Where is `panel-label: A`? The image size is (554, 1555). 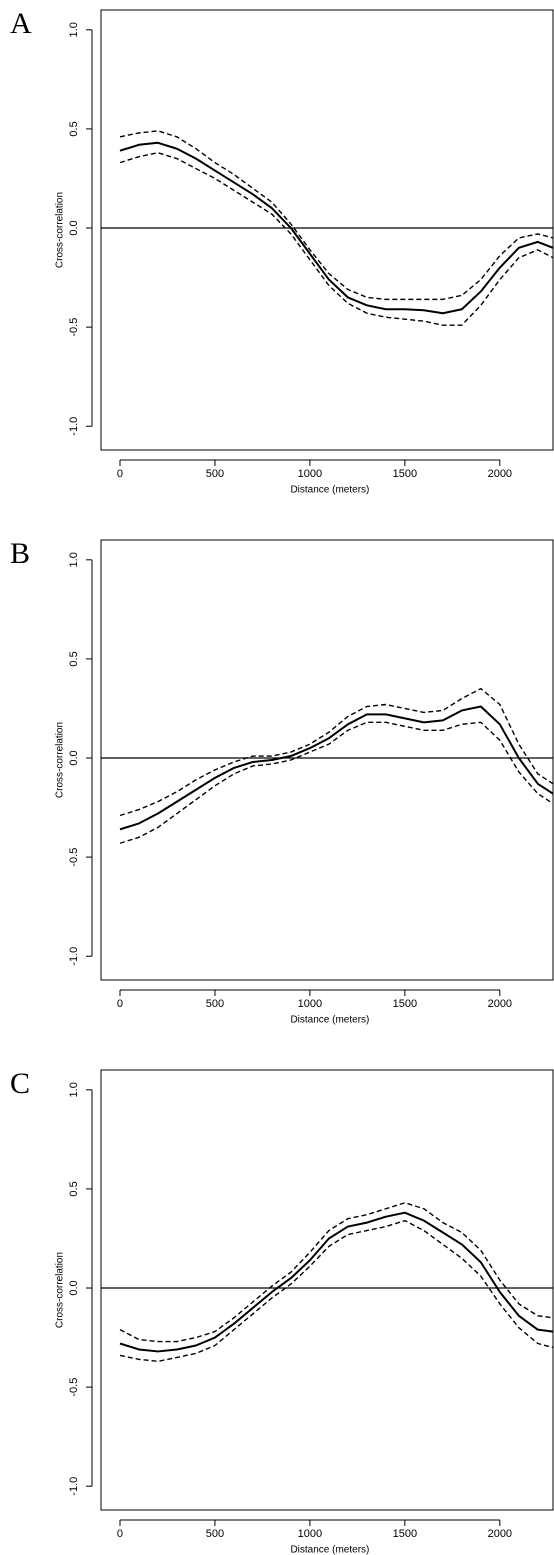
panel-label: A is located at coordinates (21, 23).